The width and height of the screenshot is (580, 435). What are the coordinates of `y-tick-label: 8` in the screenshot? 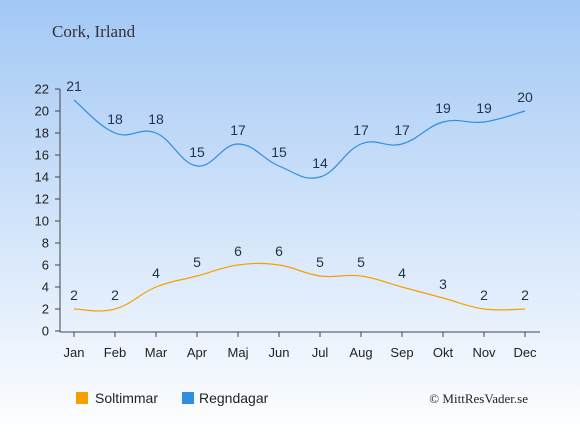 It's located at (45, 243).